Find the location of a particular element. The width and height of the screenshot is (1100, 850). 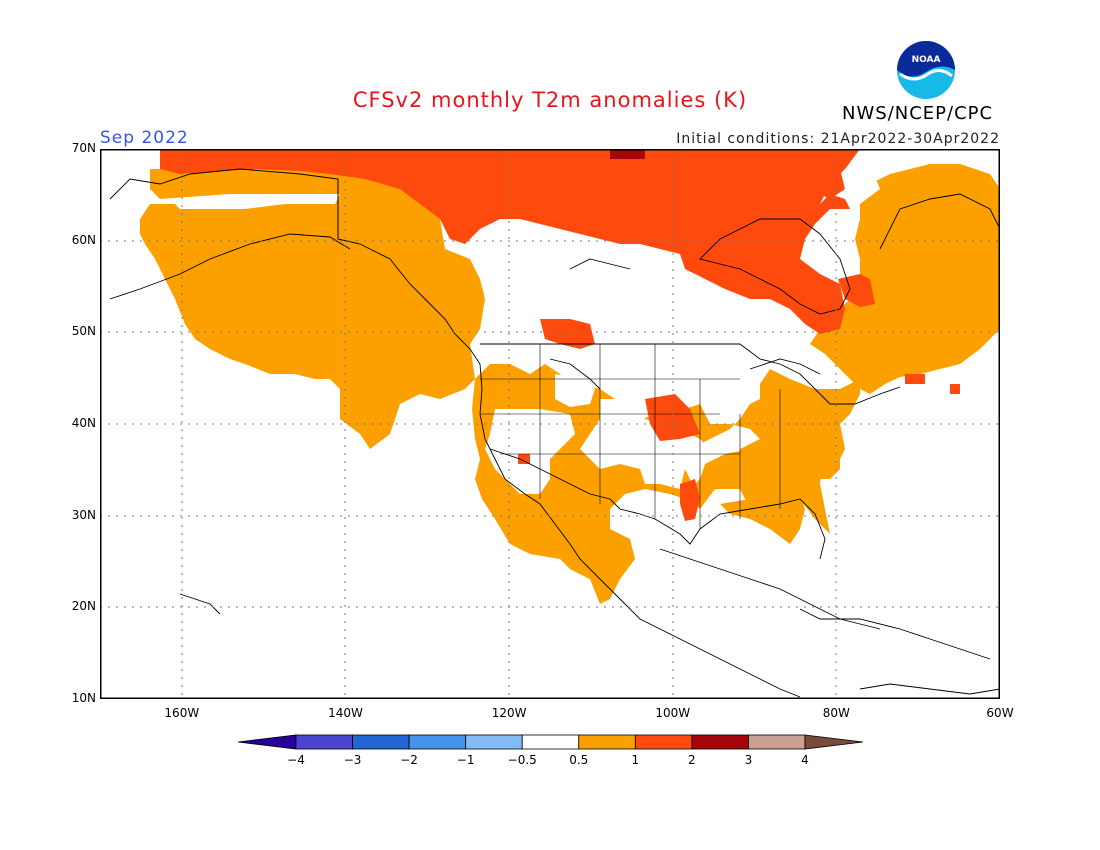

colorbar-tick-label: 0.5 is located at coordinates (579, 760).